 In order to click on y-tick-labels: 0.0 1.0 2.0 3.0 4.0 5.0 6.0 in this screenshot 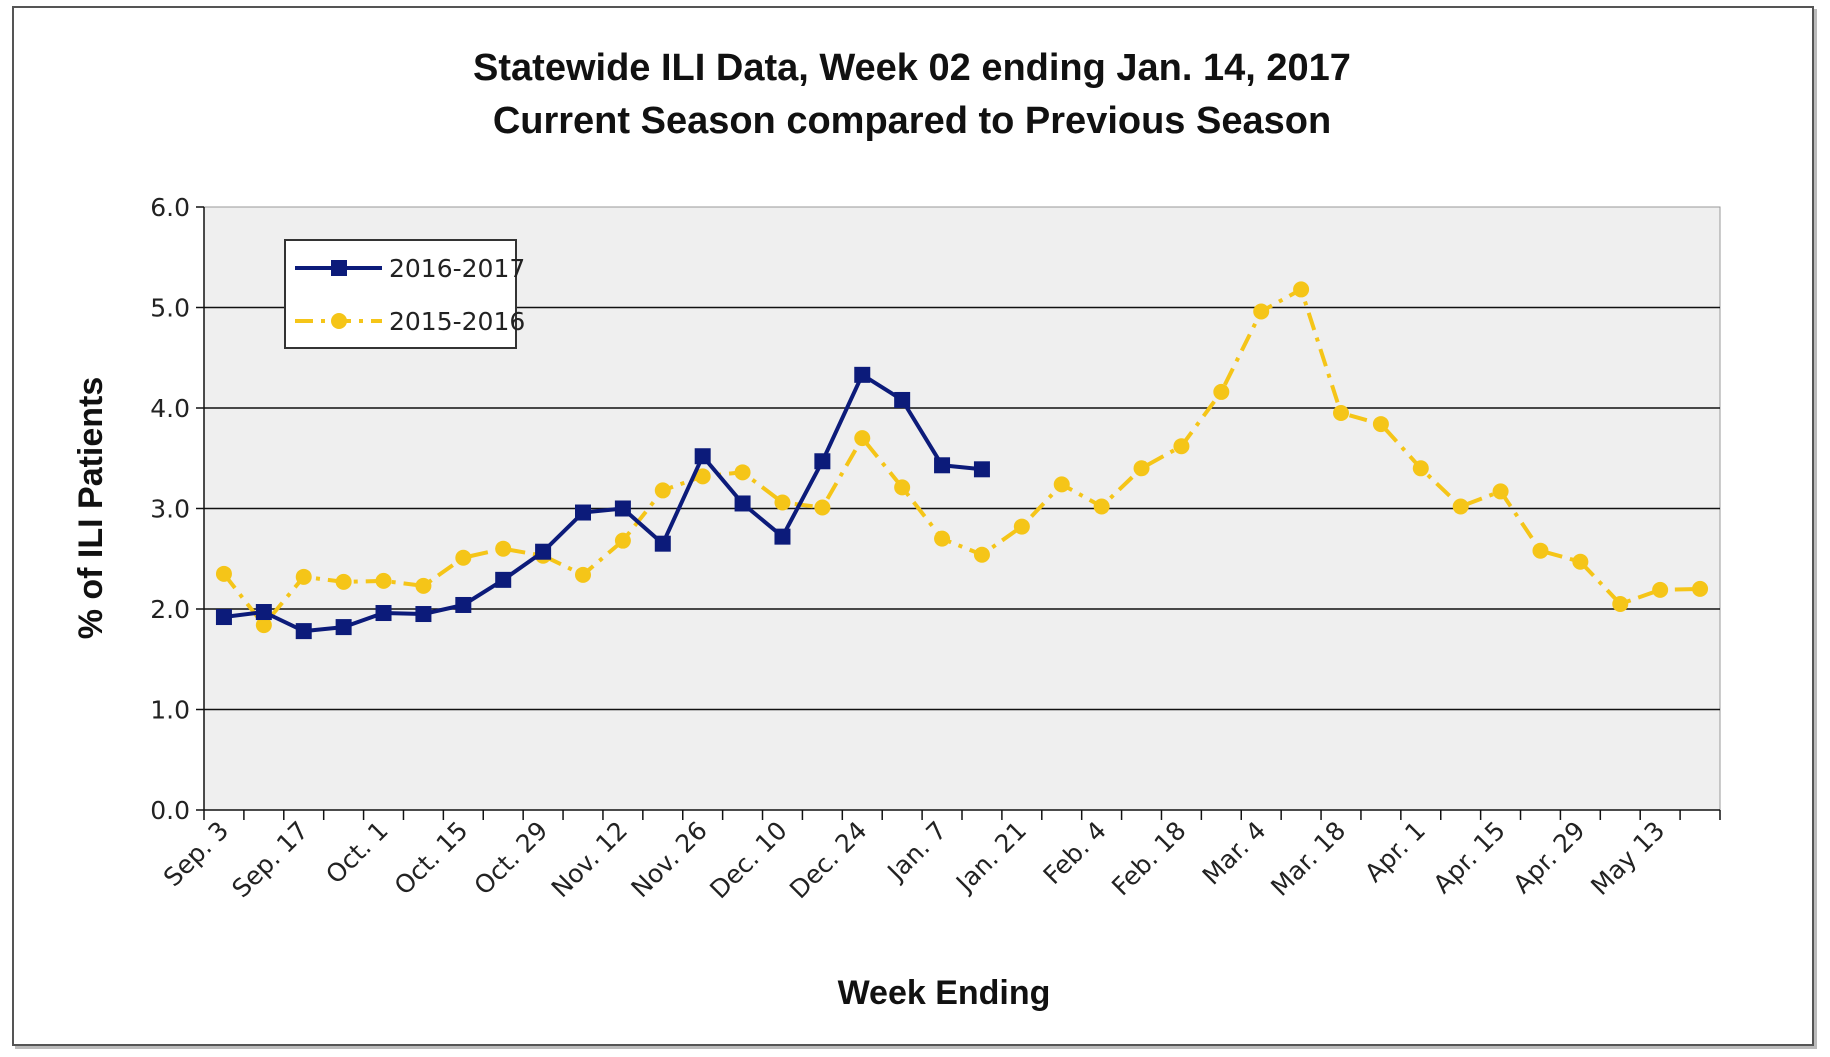, I will do `click(170, 509)`.